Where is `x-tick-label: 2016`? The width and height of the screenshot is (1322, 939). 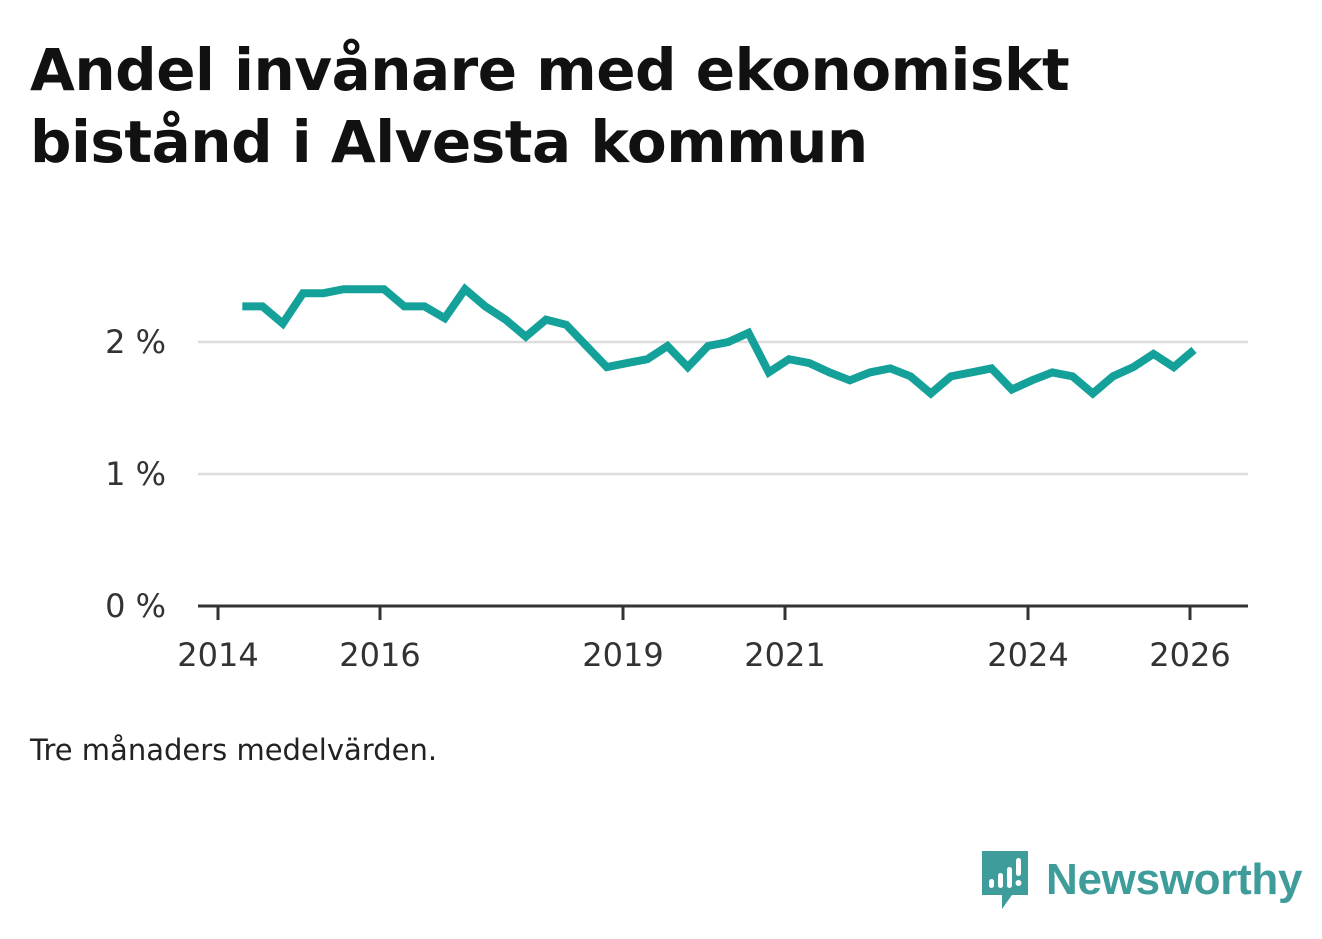
x-tick-label: 2016 is located at coordinates (379, 655).